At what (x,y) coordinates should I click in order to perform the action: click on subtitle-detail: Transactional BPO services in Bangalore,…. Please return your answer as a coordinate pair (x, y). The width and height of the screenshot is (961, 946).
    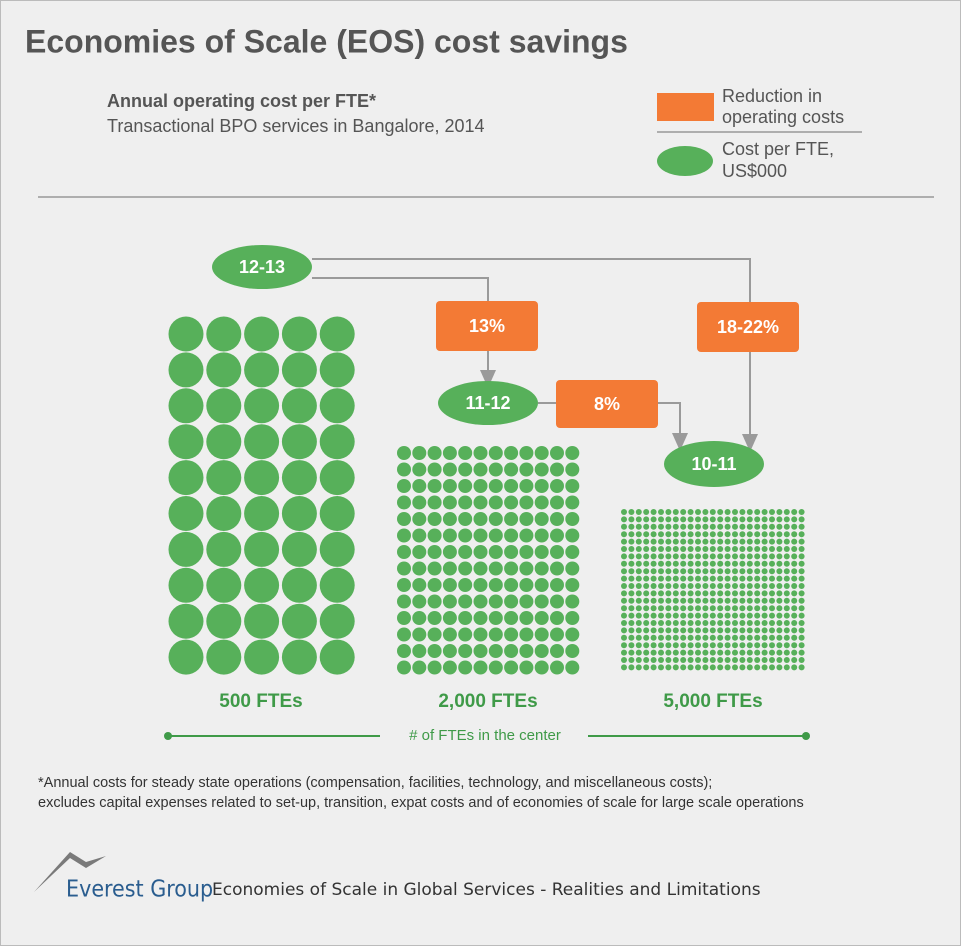
    Looking at the image, I should click on (296, 126).